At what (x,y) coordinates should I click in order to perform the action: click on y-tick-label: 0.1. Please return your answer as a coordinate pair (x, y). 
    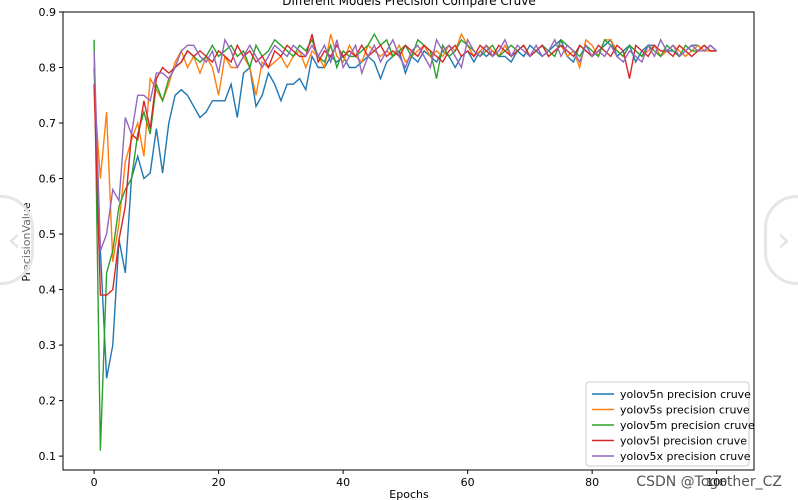
    Looking at the image, I should click on (48, 456).